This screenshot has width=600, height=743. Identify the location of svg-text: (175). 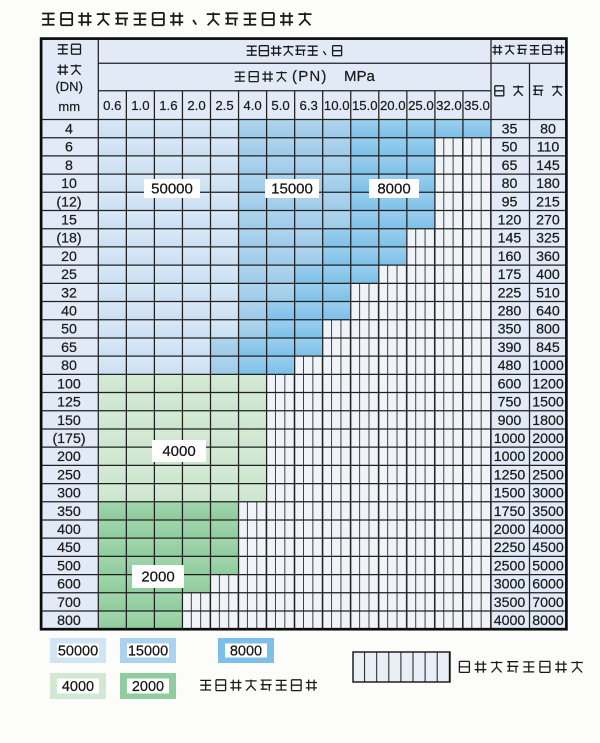
(68, 439).